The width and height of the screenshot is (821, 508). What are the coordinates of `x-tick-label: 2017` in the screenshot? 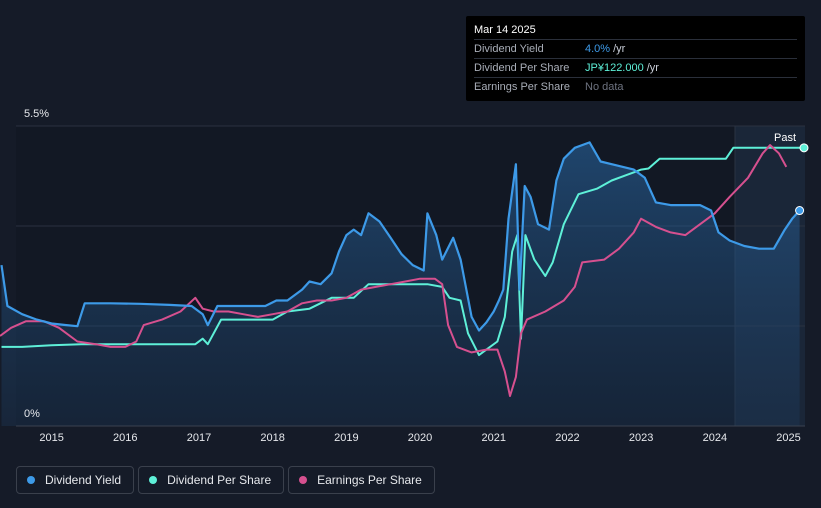 It's located at (199, 438).